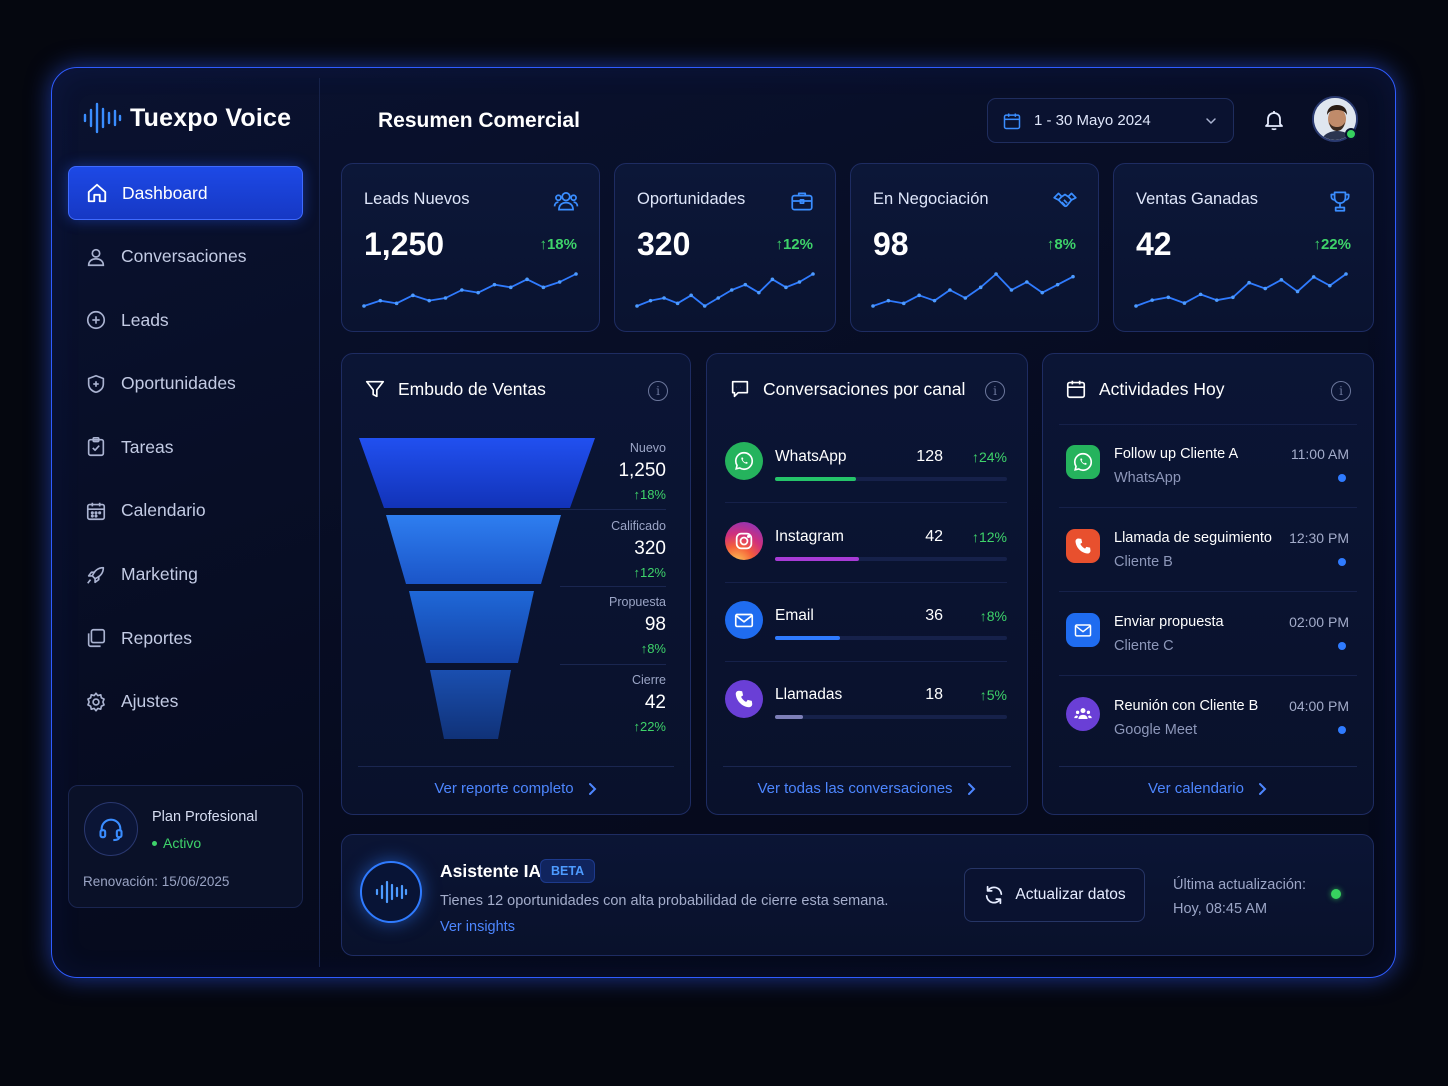 This screenshot has height=1086, width=1448. I want to click on funnel-stage-propuesta, so click(471, 627).